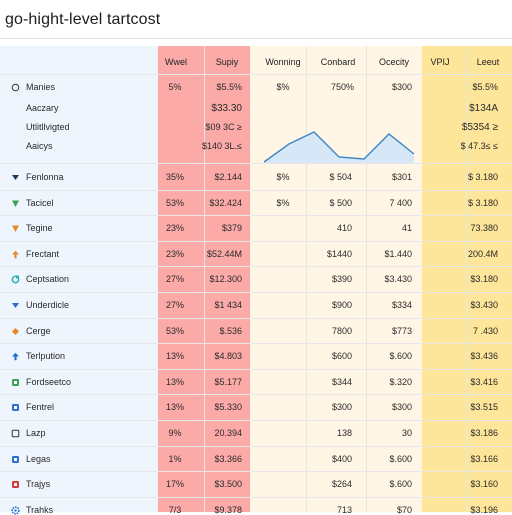 This screenshot has width=512, height=515. What do you see at coordinates (38, 459) in the screenshot?
I see `row-label: Legas` at bounding box center [38, 459].